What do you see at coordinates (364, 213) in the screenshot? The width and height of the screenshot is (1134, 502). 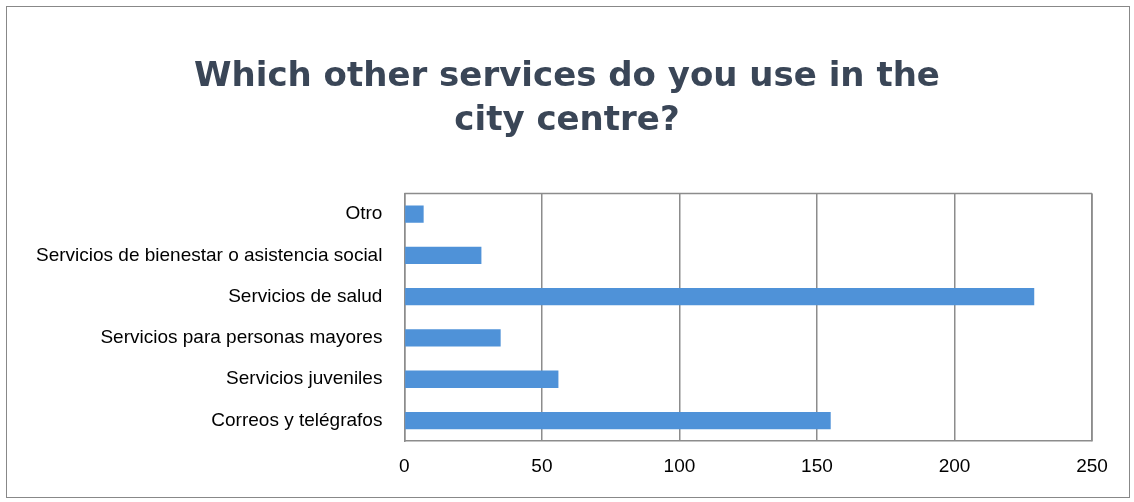 I see `y-tick-label: Otro` at bounding box center [364, 213].